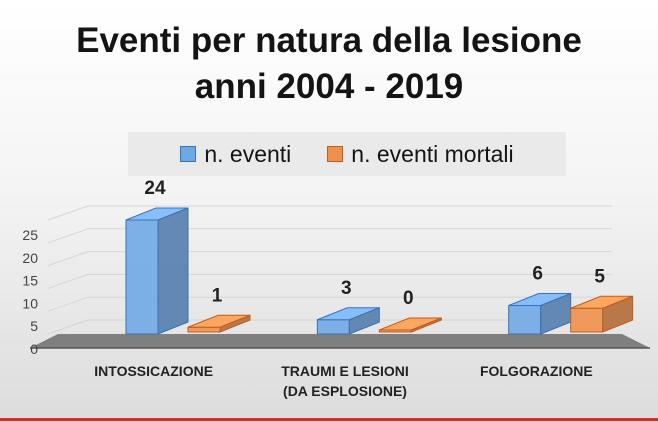 Image resolution: width=658 pixels, height=422 pixels. I want to click on bar-mortali-0-front, so click(204, 329).